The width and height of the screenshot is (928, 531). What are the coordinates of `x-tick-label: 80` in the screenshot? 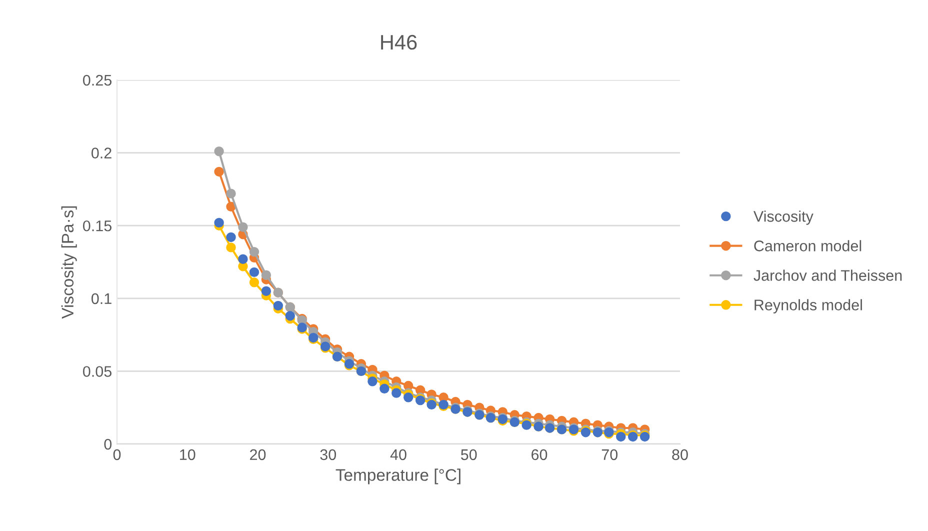 It's located at (680, 454).